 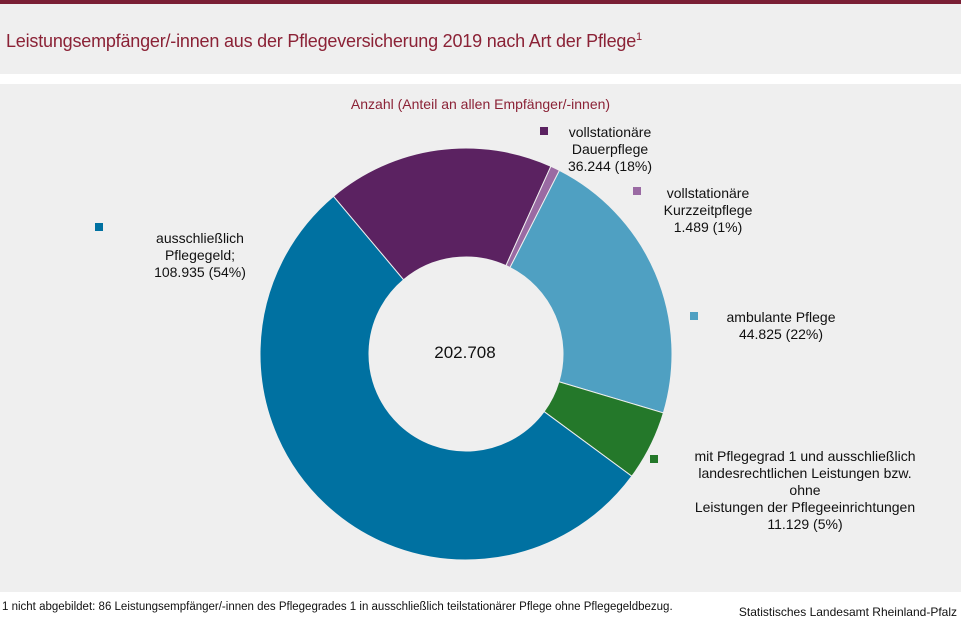 I want to click on label-kurzzeitpflege: vollstationäre Kurzzeitpflege 1.489 (1%), so click(x=708, y=210).